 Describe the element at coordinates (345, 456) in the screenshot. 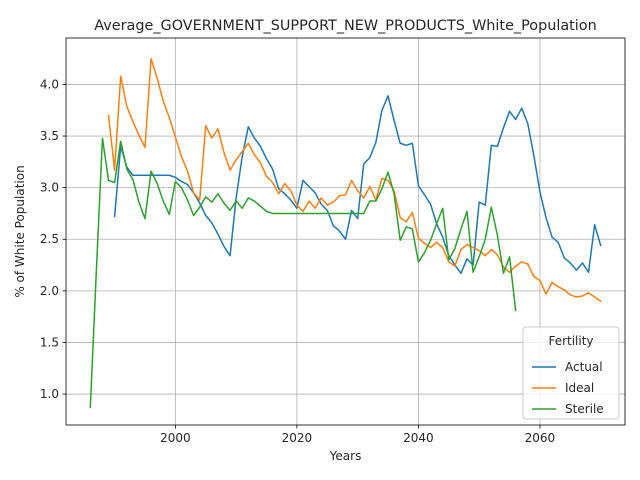

I see `x-axis-label: Years` at that location.